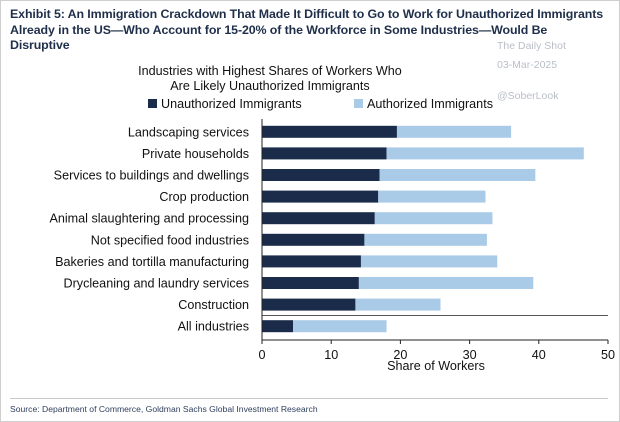 This screenshot has width=620, height=422. I want to click on category-label-construction: Construction, so click(213, 305).